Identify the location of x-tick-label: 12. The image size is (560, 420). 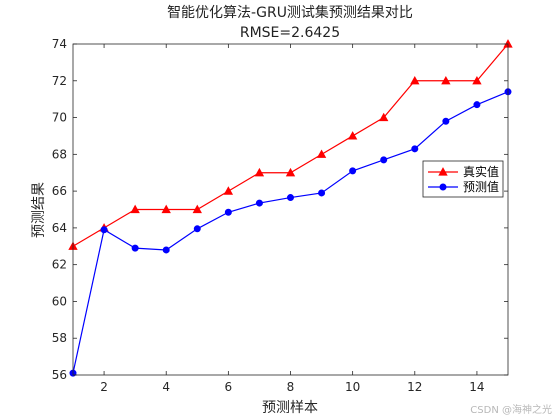
(414, 387).